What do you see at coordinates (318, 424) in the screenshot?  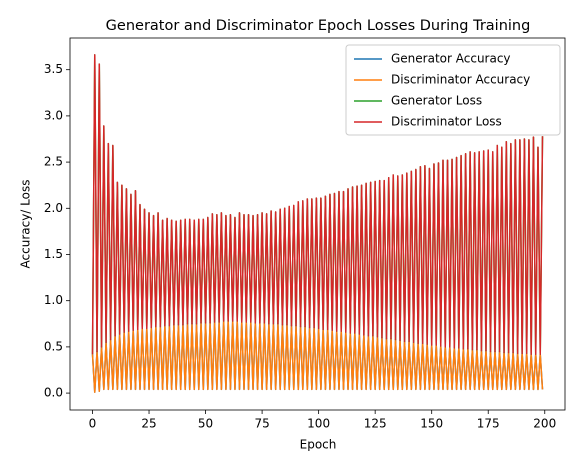 I see `x-tick-label: 100` at bounding box center [318, 424].